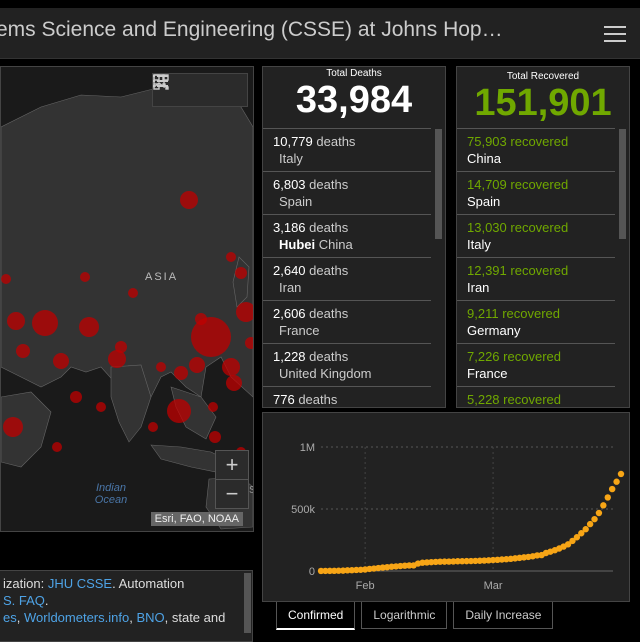  I want to click on deaths-header: Total Deaths 33,984, so click(354, 94).